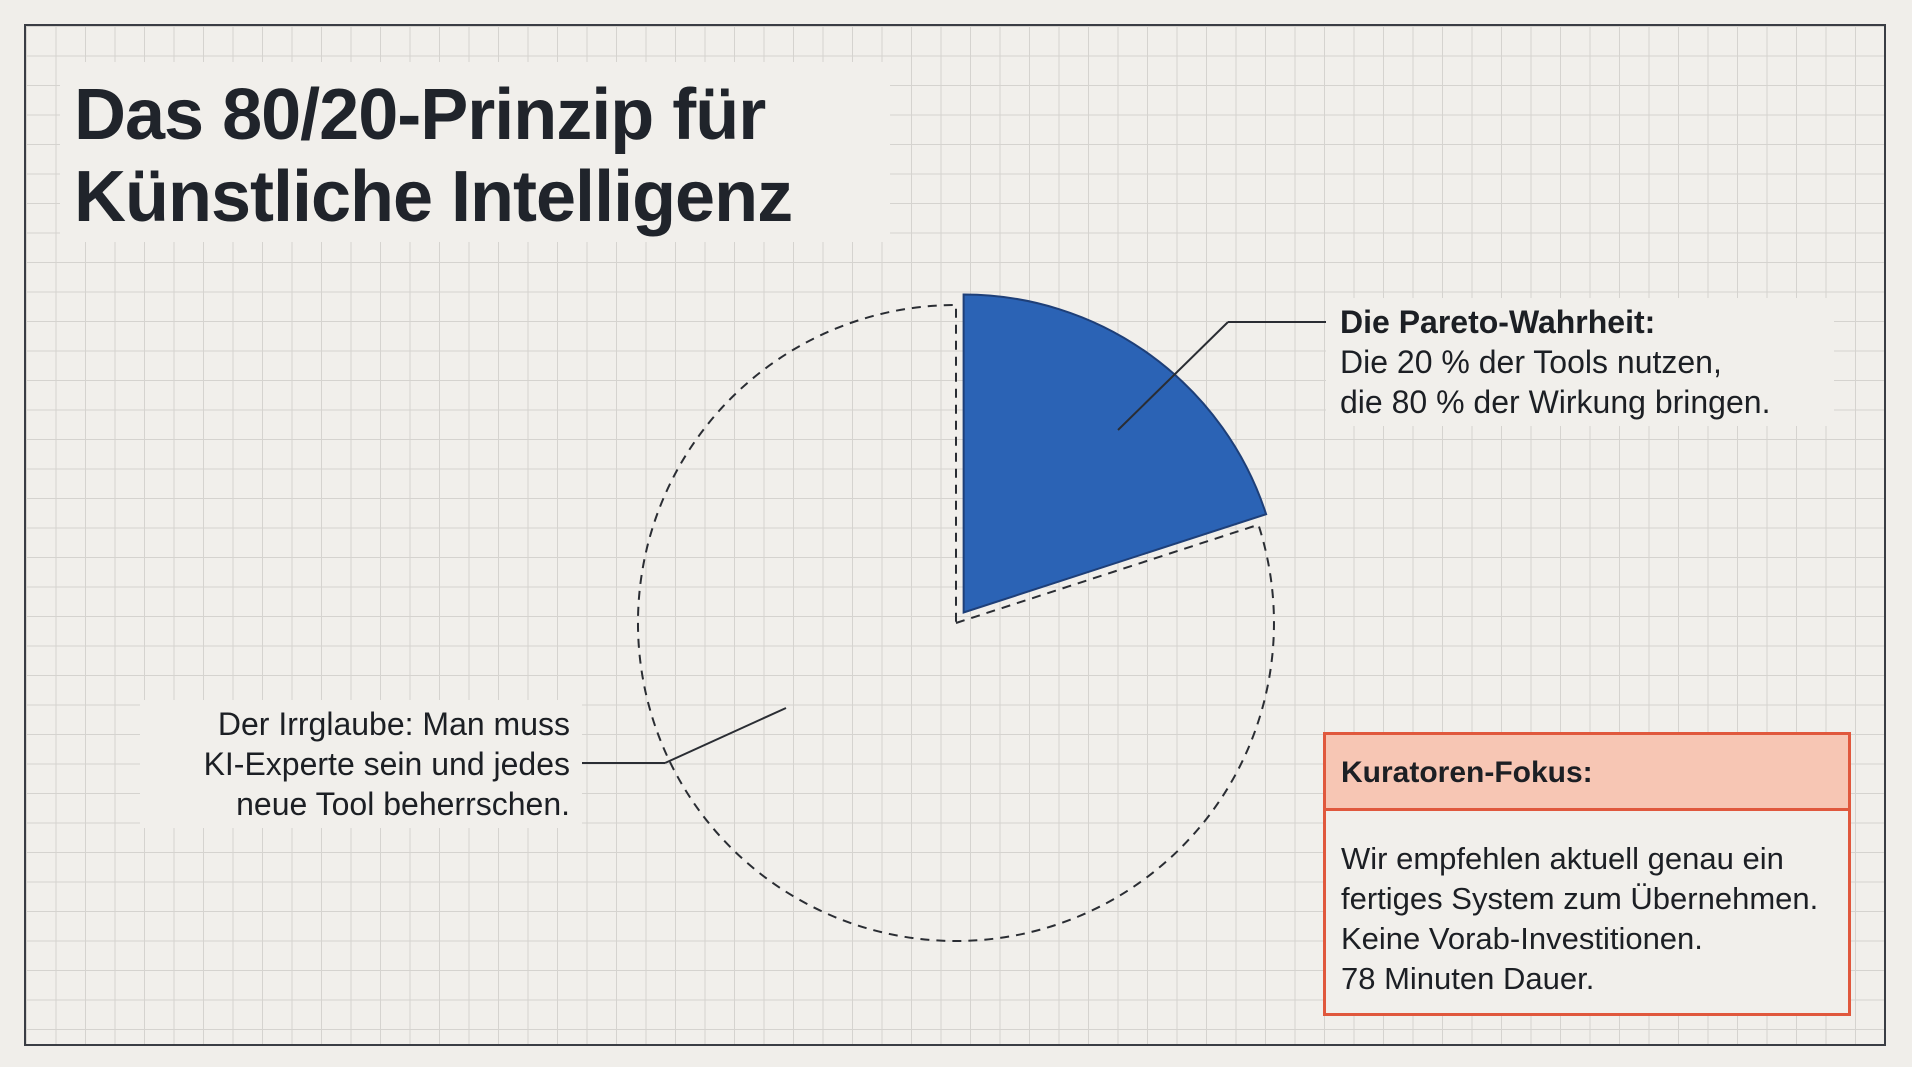 This screenshot has height=1067, width=1912. I want to click on myth-line-1: Der Irrglaube: Man muss, so click(393, 724).